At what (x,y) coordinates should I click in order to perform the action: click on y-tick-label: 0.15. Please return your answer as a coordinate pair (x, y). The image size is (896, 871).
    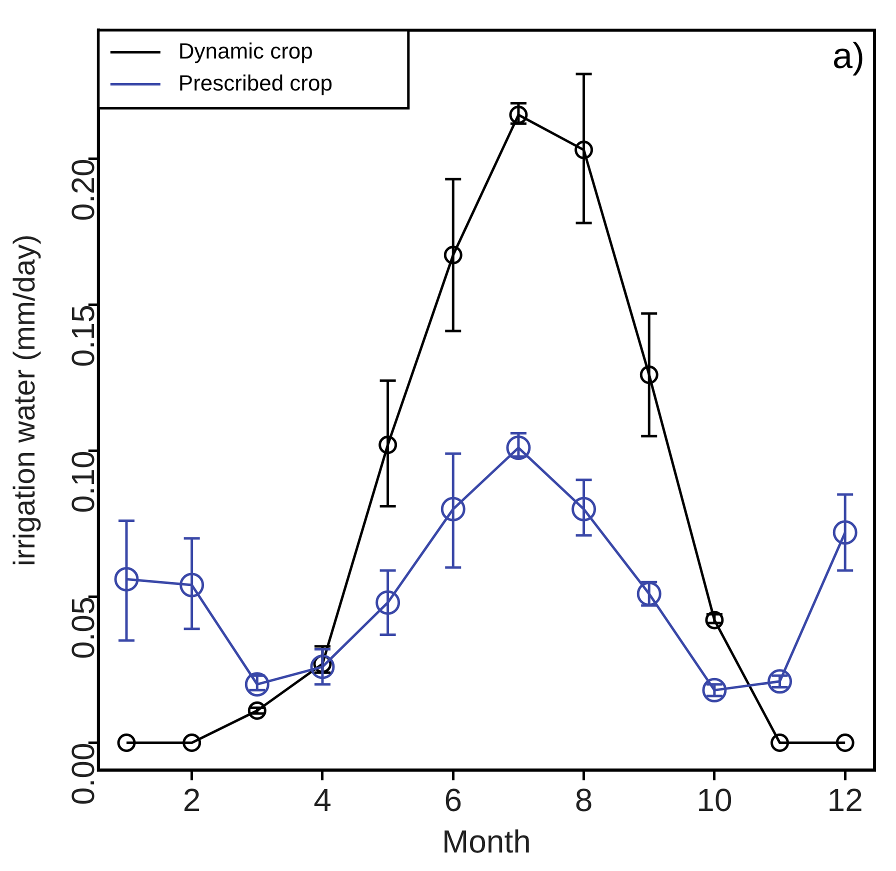
    Looking at the image, I should click on (83, 335).